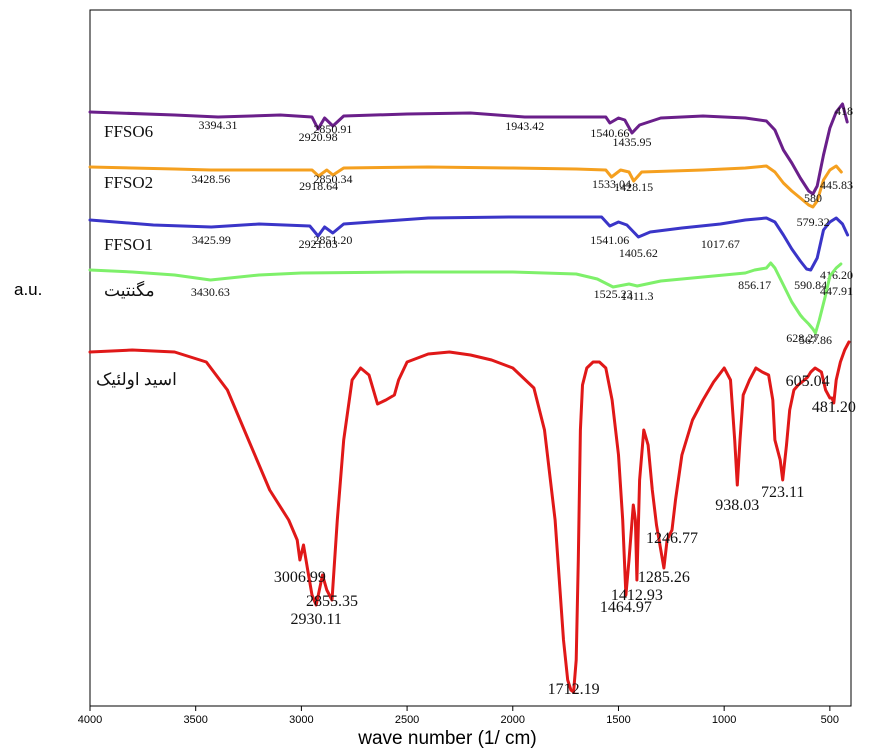  What do you see at coordinates (754, 285) in the screenshot?
I see `peak-label: 856.17` at bounding box center [754, 285].